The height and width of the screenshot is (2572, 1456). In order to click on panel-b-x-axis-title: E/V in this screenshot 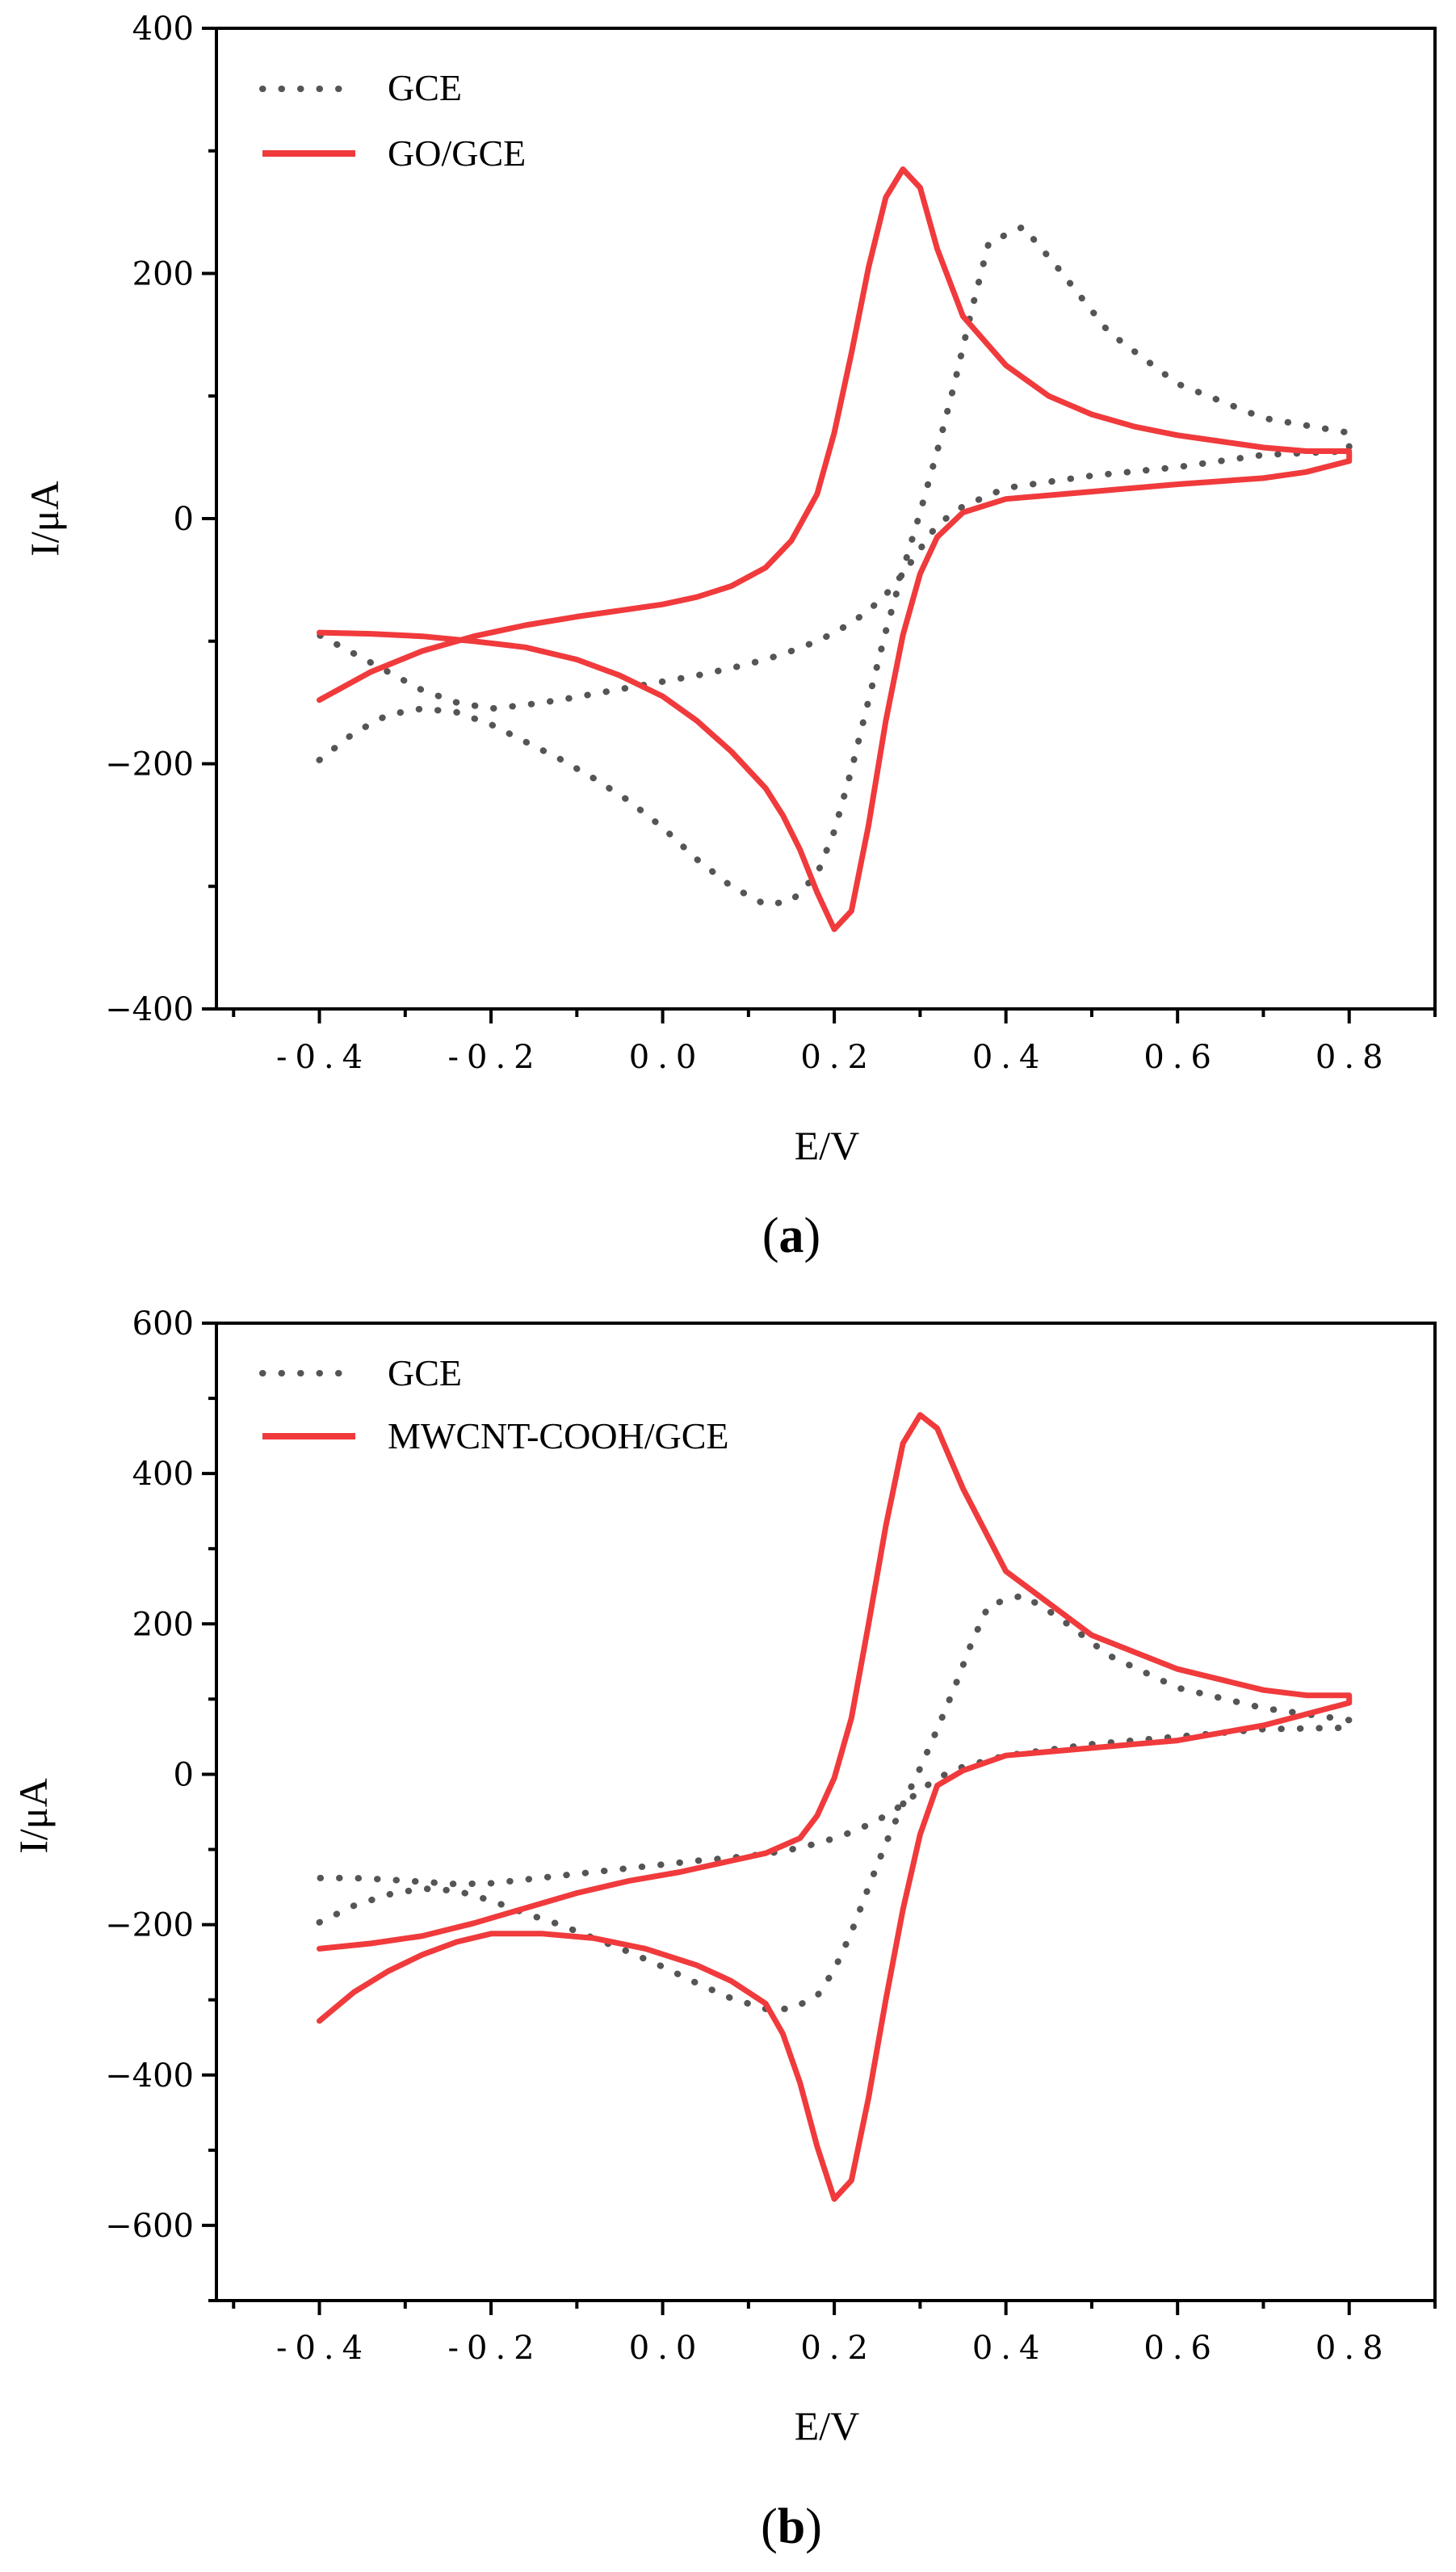, I will do `click(827, 2425)`.